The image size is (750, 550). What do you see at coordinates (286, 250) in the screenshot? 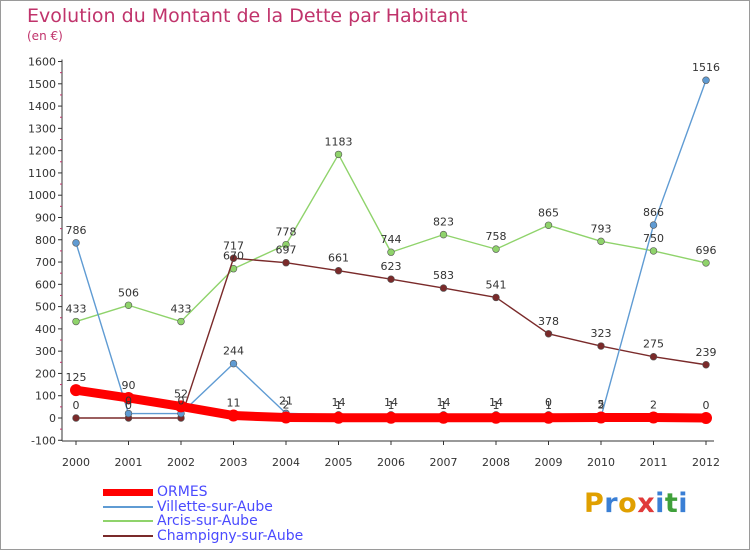
I see `data-label: 697` at bounding box center [286, 250].